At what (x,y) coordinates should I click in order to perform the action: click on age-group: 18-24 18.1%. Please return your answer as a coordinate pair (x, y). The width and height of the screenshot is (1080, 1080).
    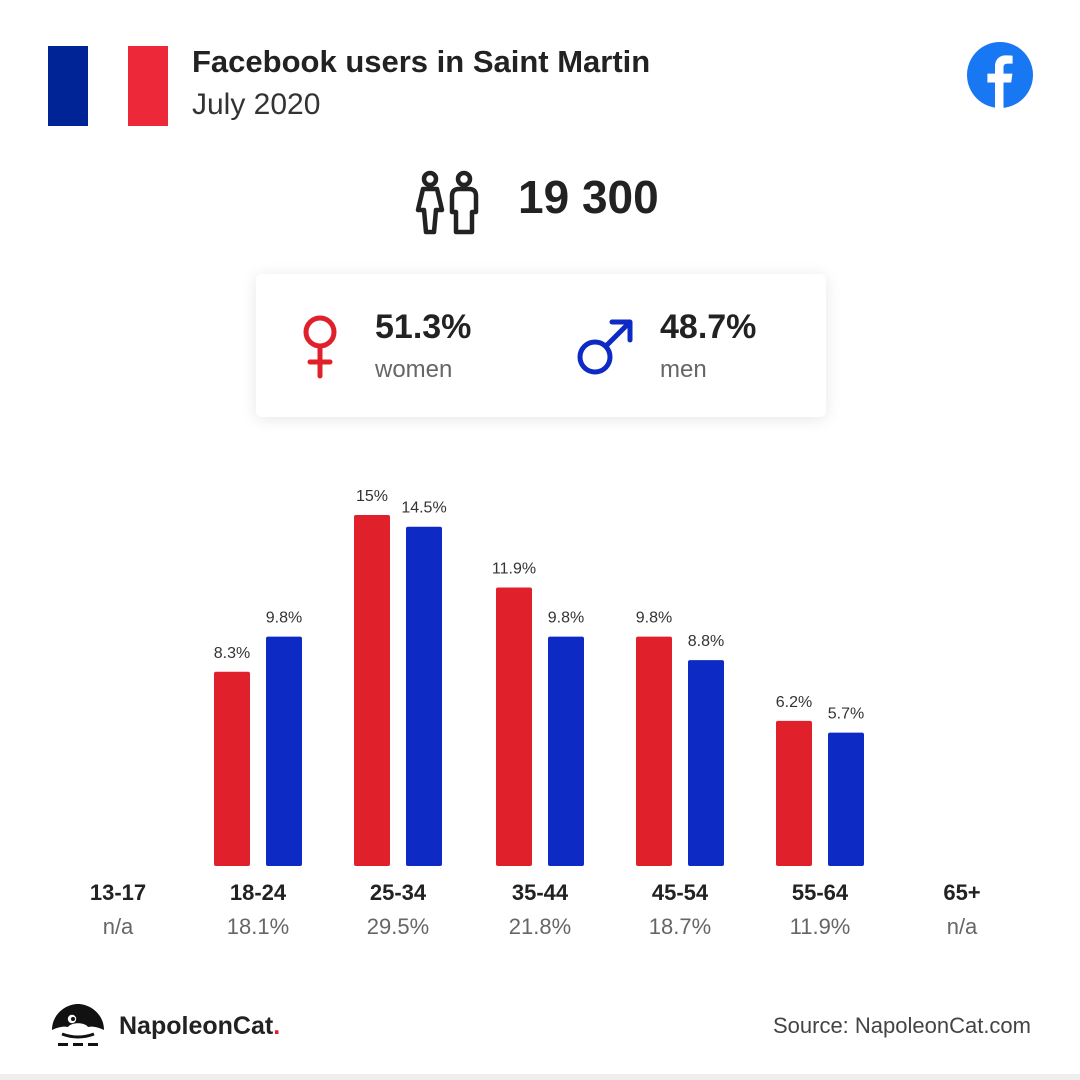
    Looking at the image, I should click on (258, 910).